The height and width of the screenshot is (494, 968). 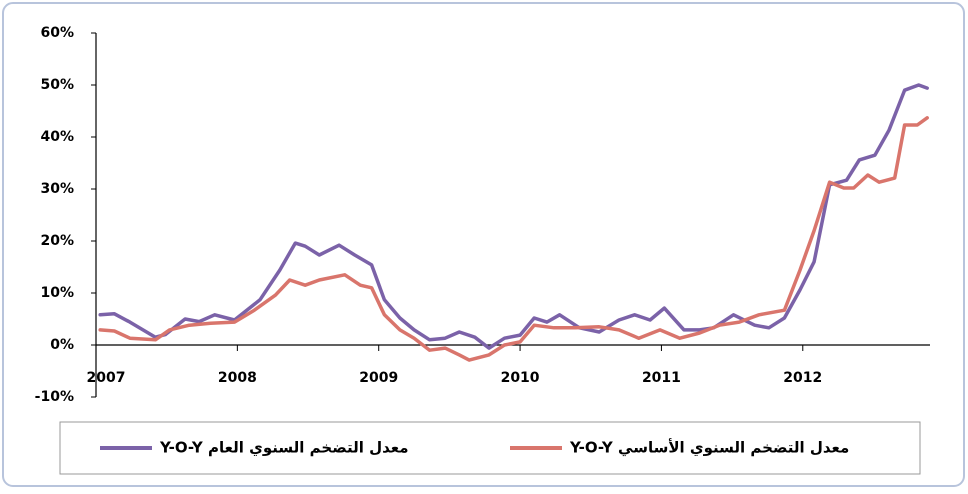 What do you see at coordinates (54, 397) in the screenshot?
I see `y-tick-label: -10%` at bounding box center [54, 397].